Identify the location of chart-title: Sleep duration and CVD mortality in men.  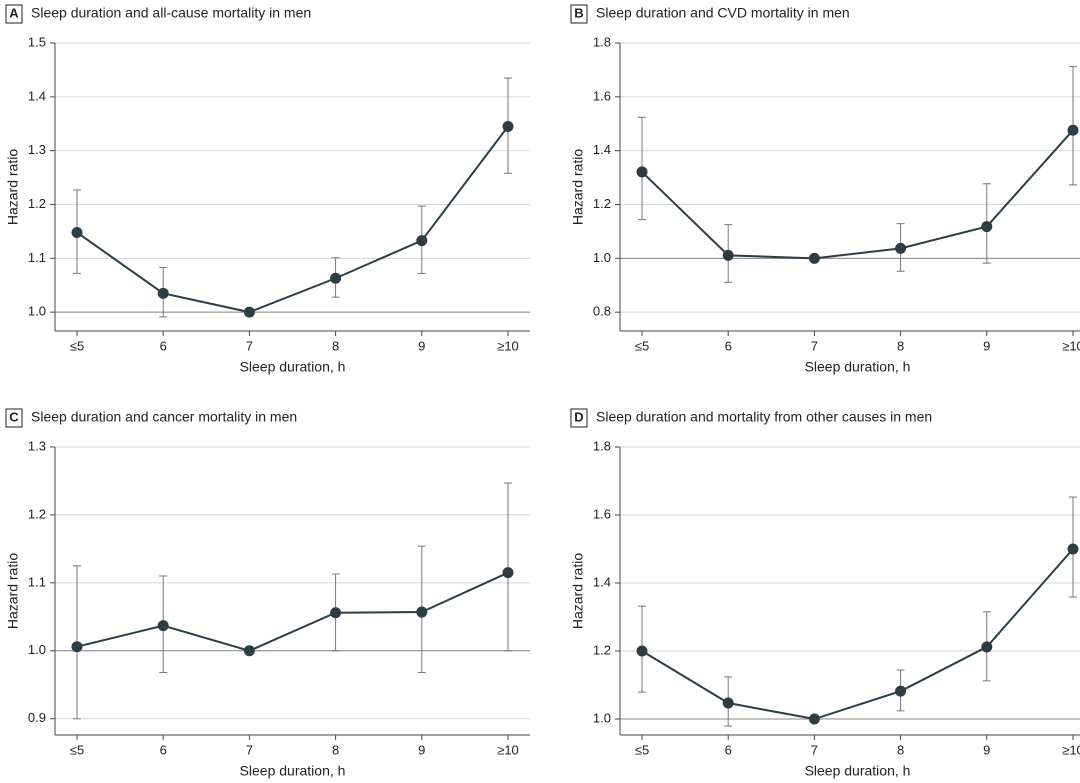
(723, 13).